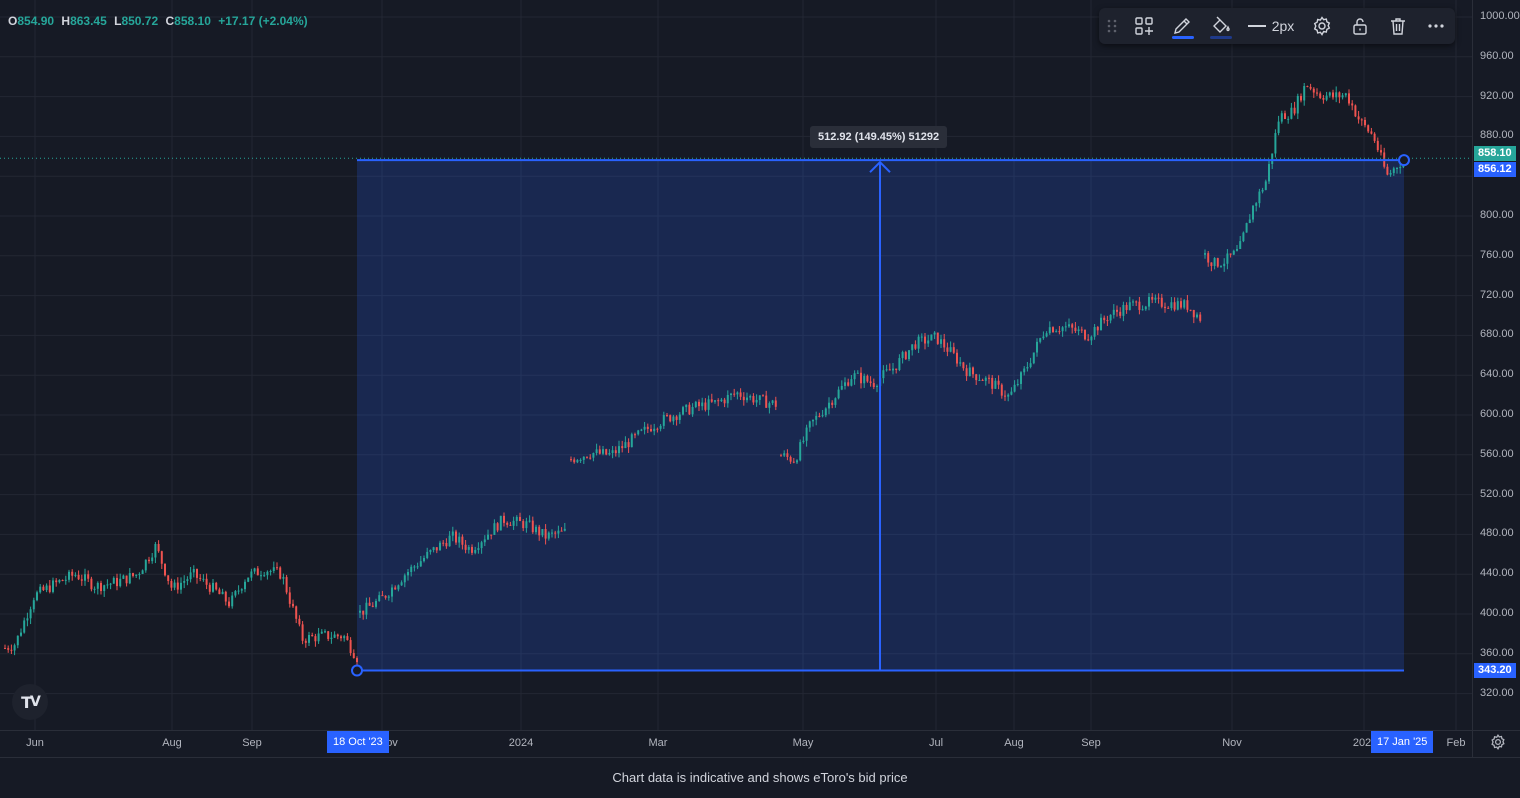  Describe the element at coordinates (936, 743) in the screenshot. I see `time-tick-label: Jul` at that location.